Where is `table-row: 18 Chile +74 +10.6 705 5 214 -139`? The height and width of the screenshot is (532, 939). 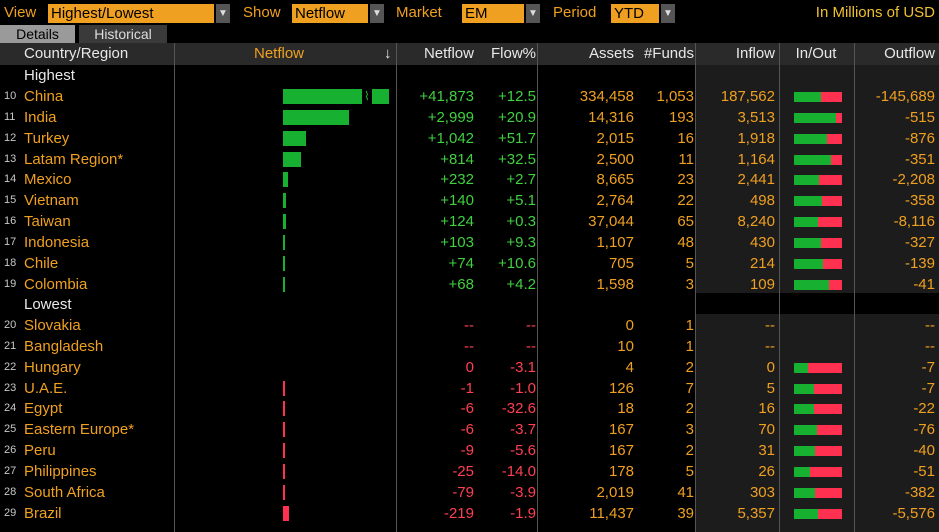
table-row: 18 Chile +74 +10.6 705 5 214 -139 is located at coordinates (469, 263).